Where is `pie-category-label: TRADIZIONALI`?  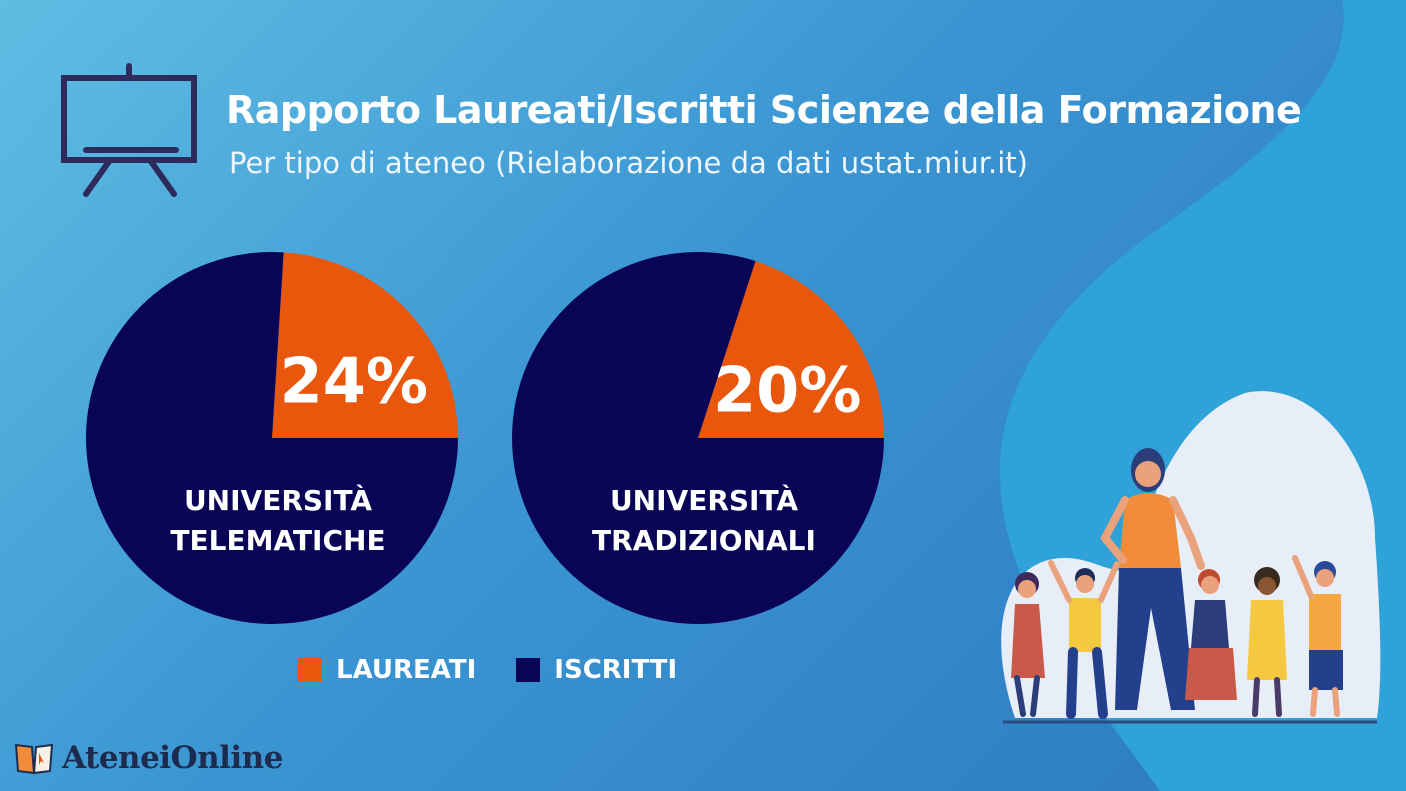
pie-category-label: TRADIZIONALI is located at coordinates (704, 540).